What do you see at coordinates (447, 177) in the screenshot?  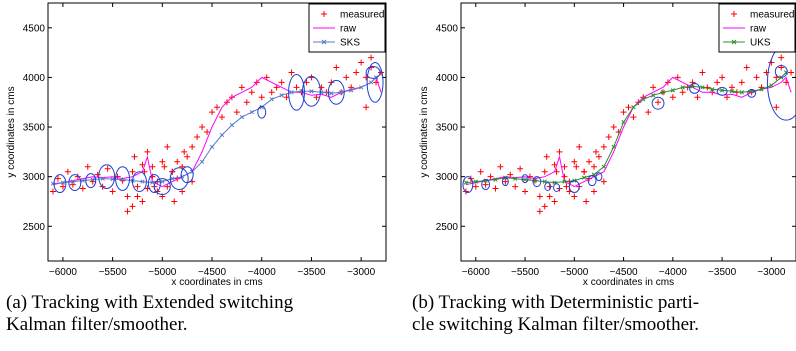 I see `y-tick-label: 3000` at bounding box center [447, 177].